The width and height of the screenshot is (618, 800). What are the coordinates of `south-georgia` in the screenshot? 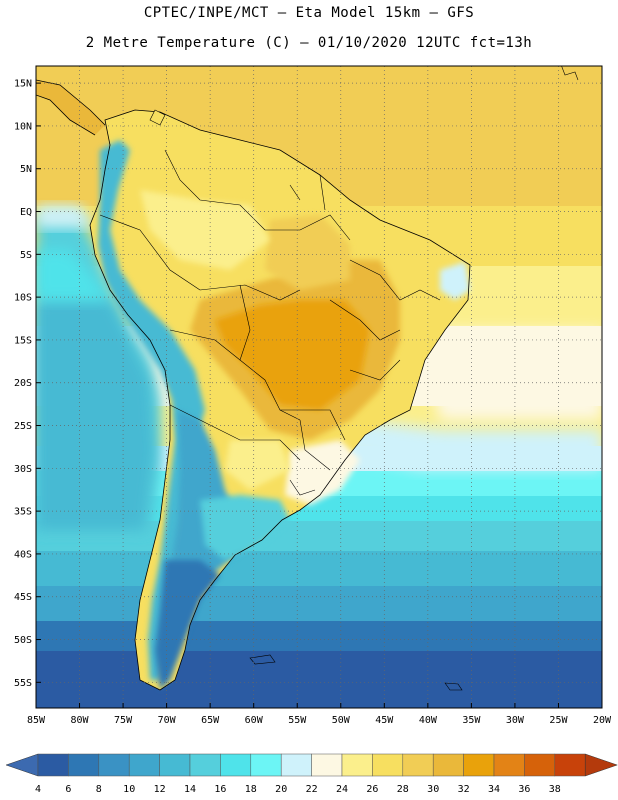 It's located at (453, 686).